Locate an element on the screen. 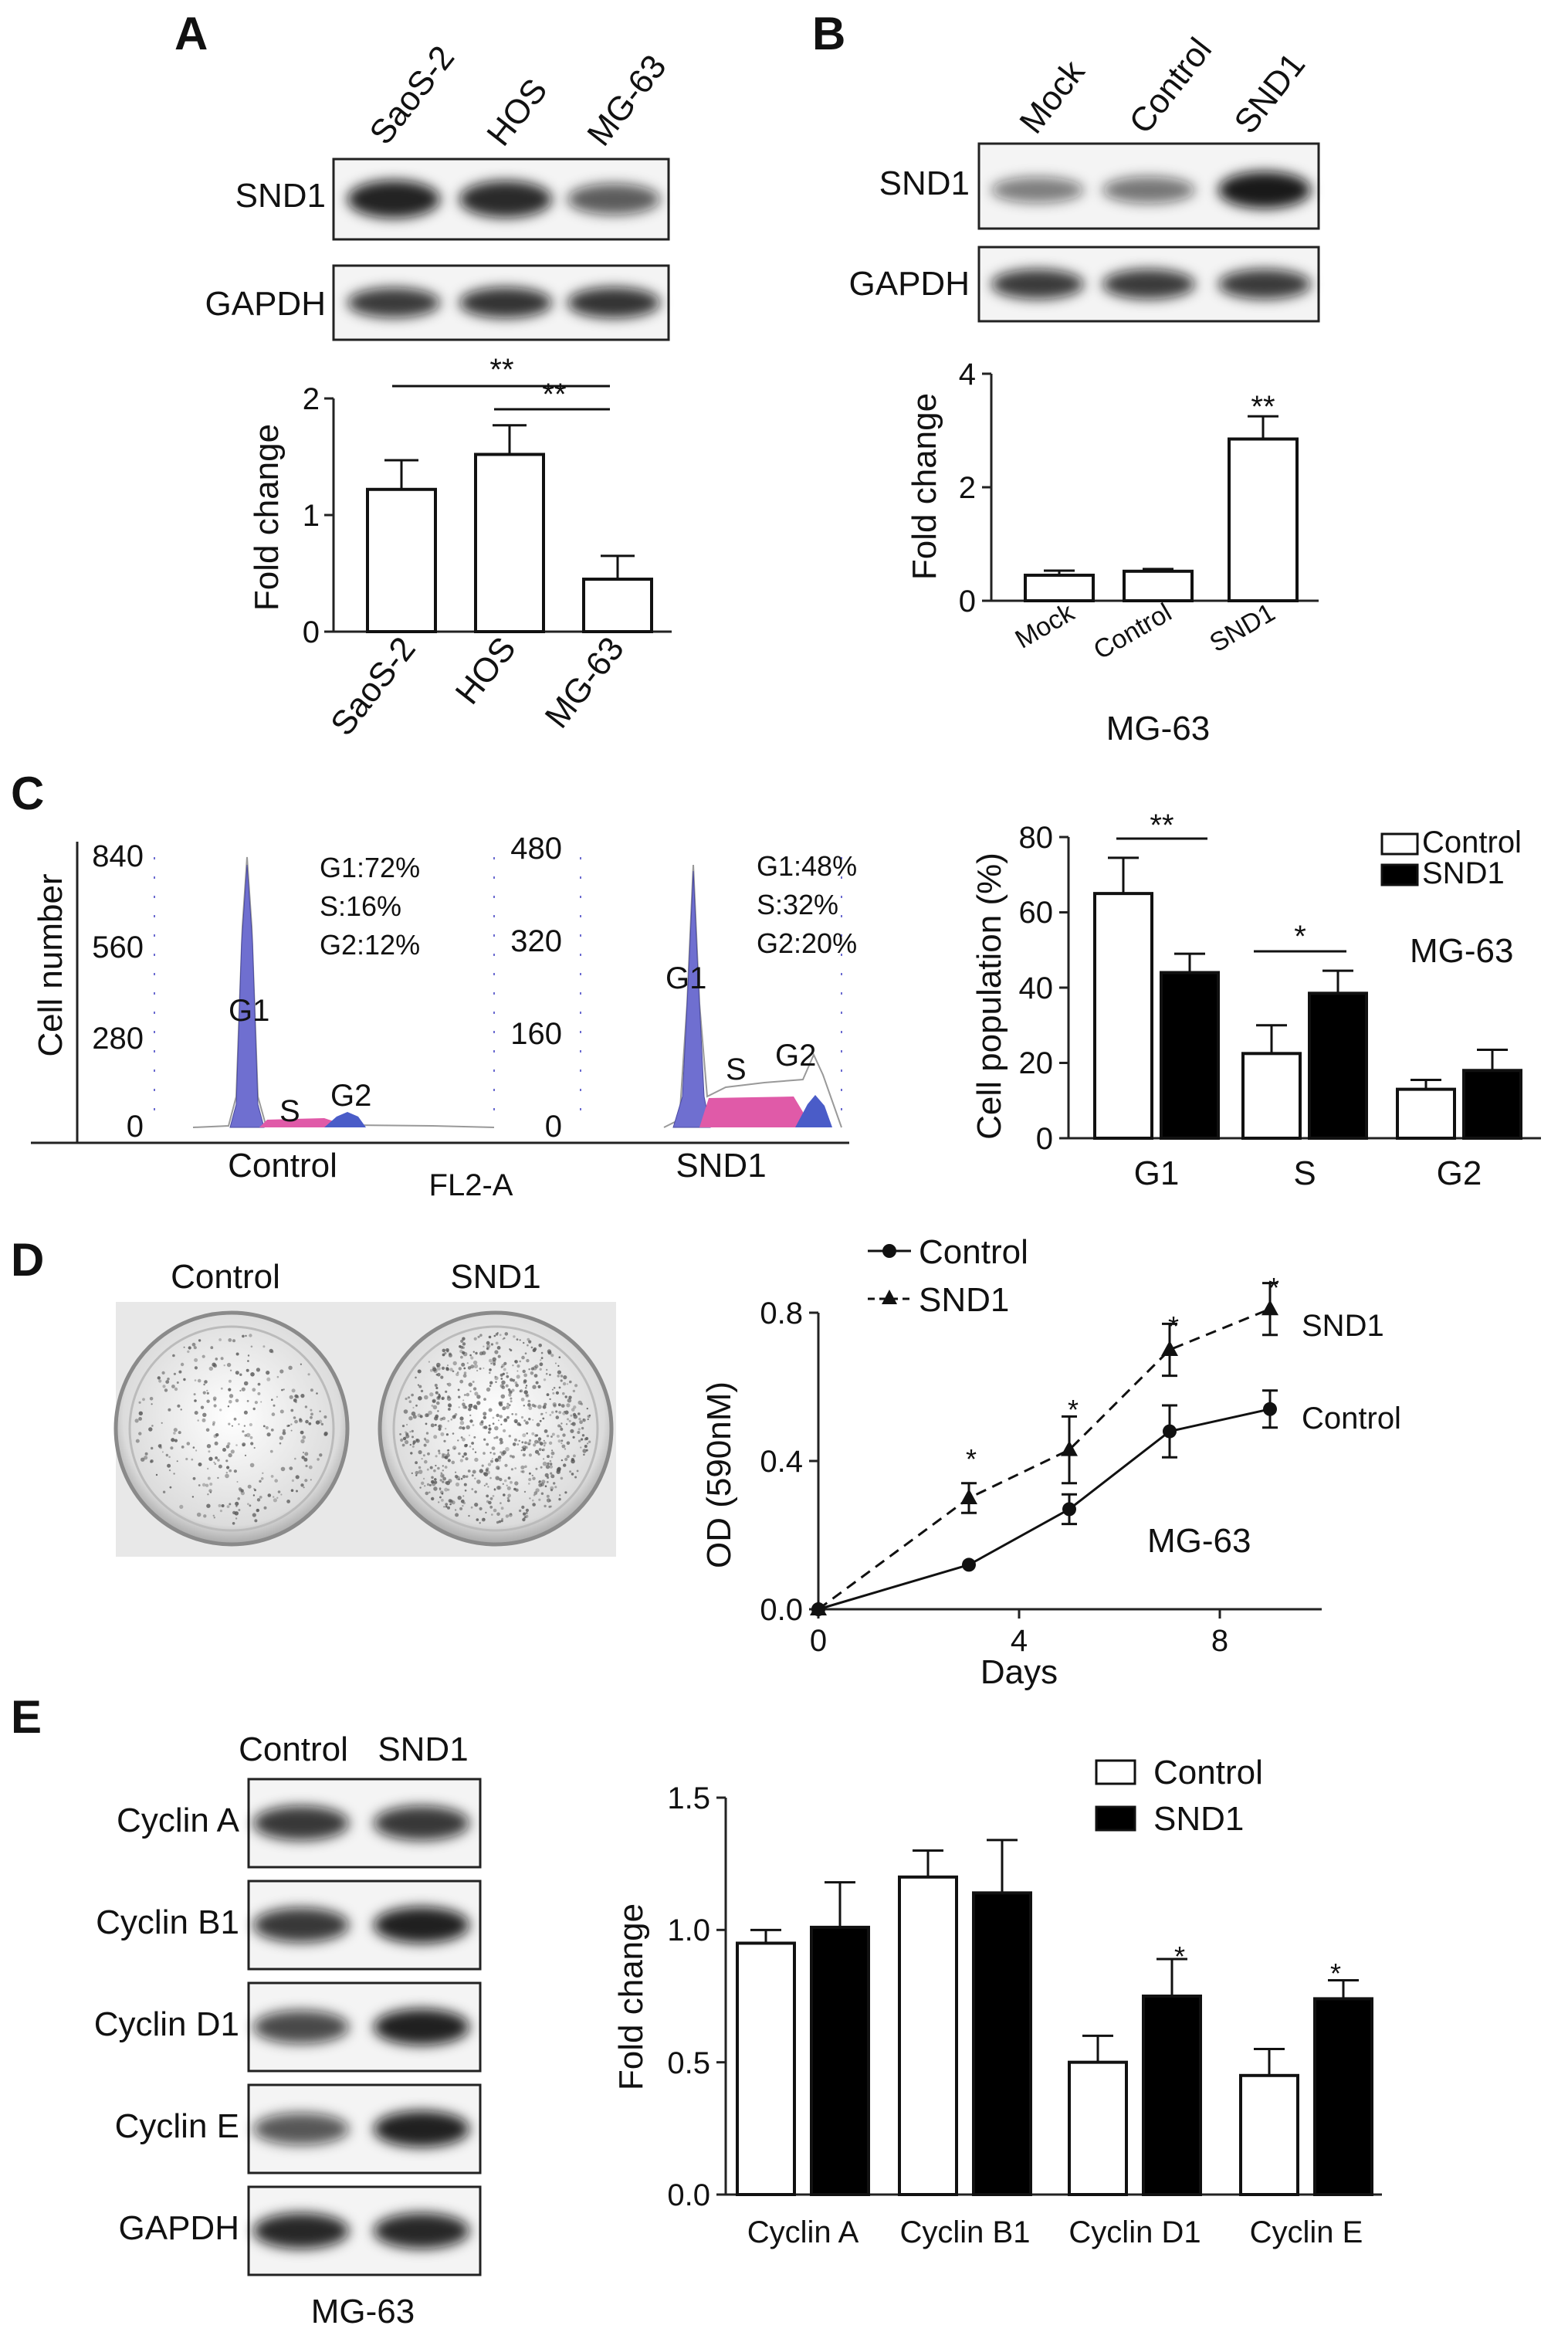  blot-label: Cyclin B1 is located at coordinates (167, 1922).